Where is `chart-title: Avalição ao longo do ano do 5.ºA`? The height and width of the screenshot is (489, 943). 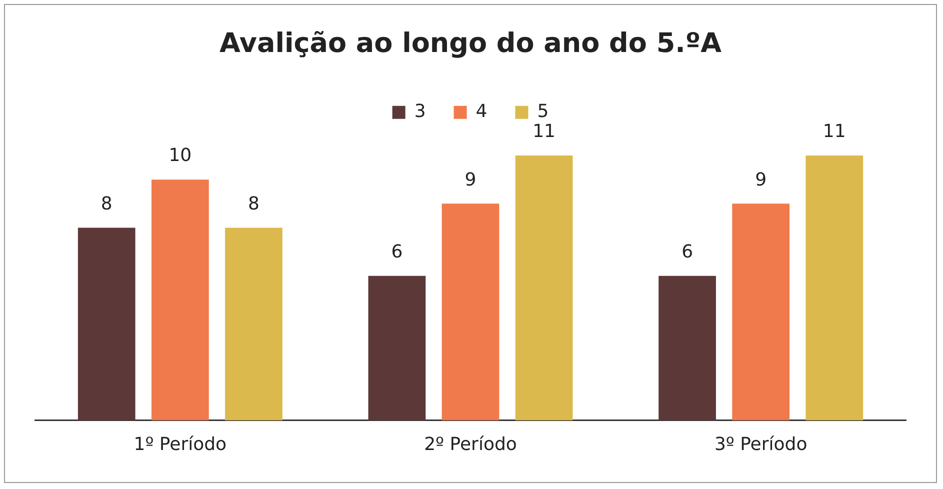
chart-title: Avalição ao longo do ano do 5.ºA is located at coordinates (470, 44).